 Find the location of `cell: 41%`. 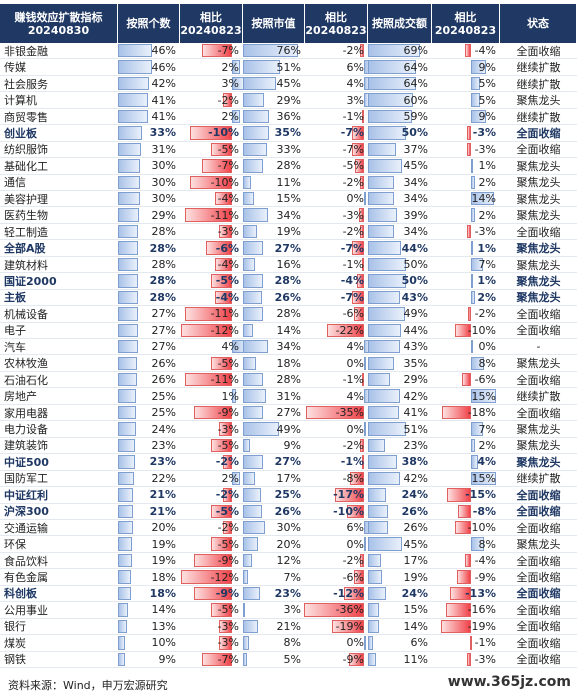

cell: 41% is located at coordinates (400, 413).